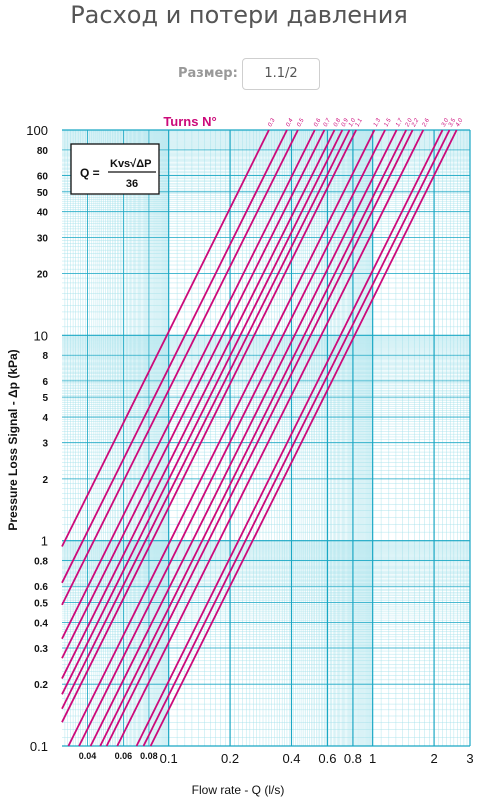  What do you see at coordinates (359, 123) in the screenshot?
I see `turns-label: 1.1` at bounding box center [359, 123].